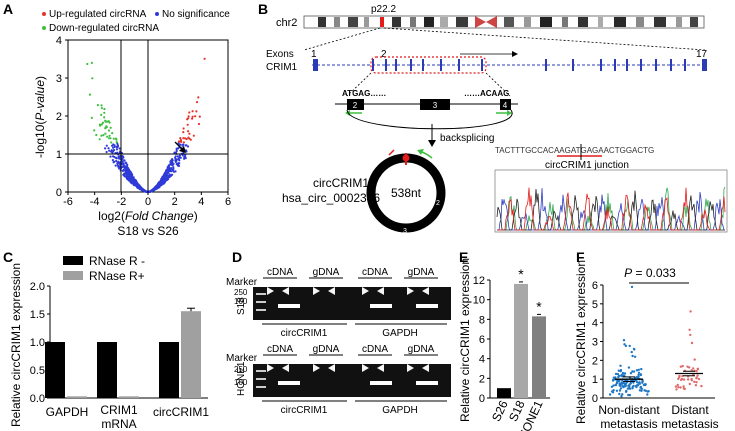 The height and width of the screenshot is (431, 735). What do you see at coordinates (504, 393) in the screenshot?
I see `e-bar` at bounding box center [504, 393].